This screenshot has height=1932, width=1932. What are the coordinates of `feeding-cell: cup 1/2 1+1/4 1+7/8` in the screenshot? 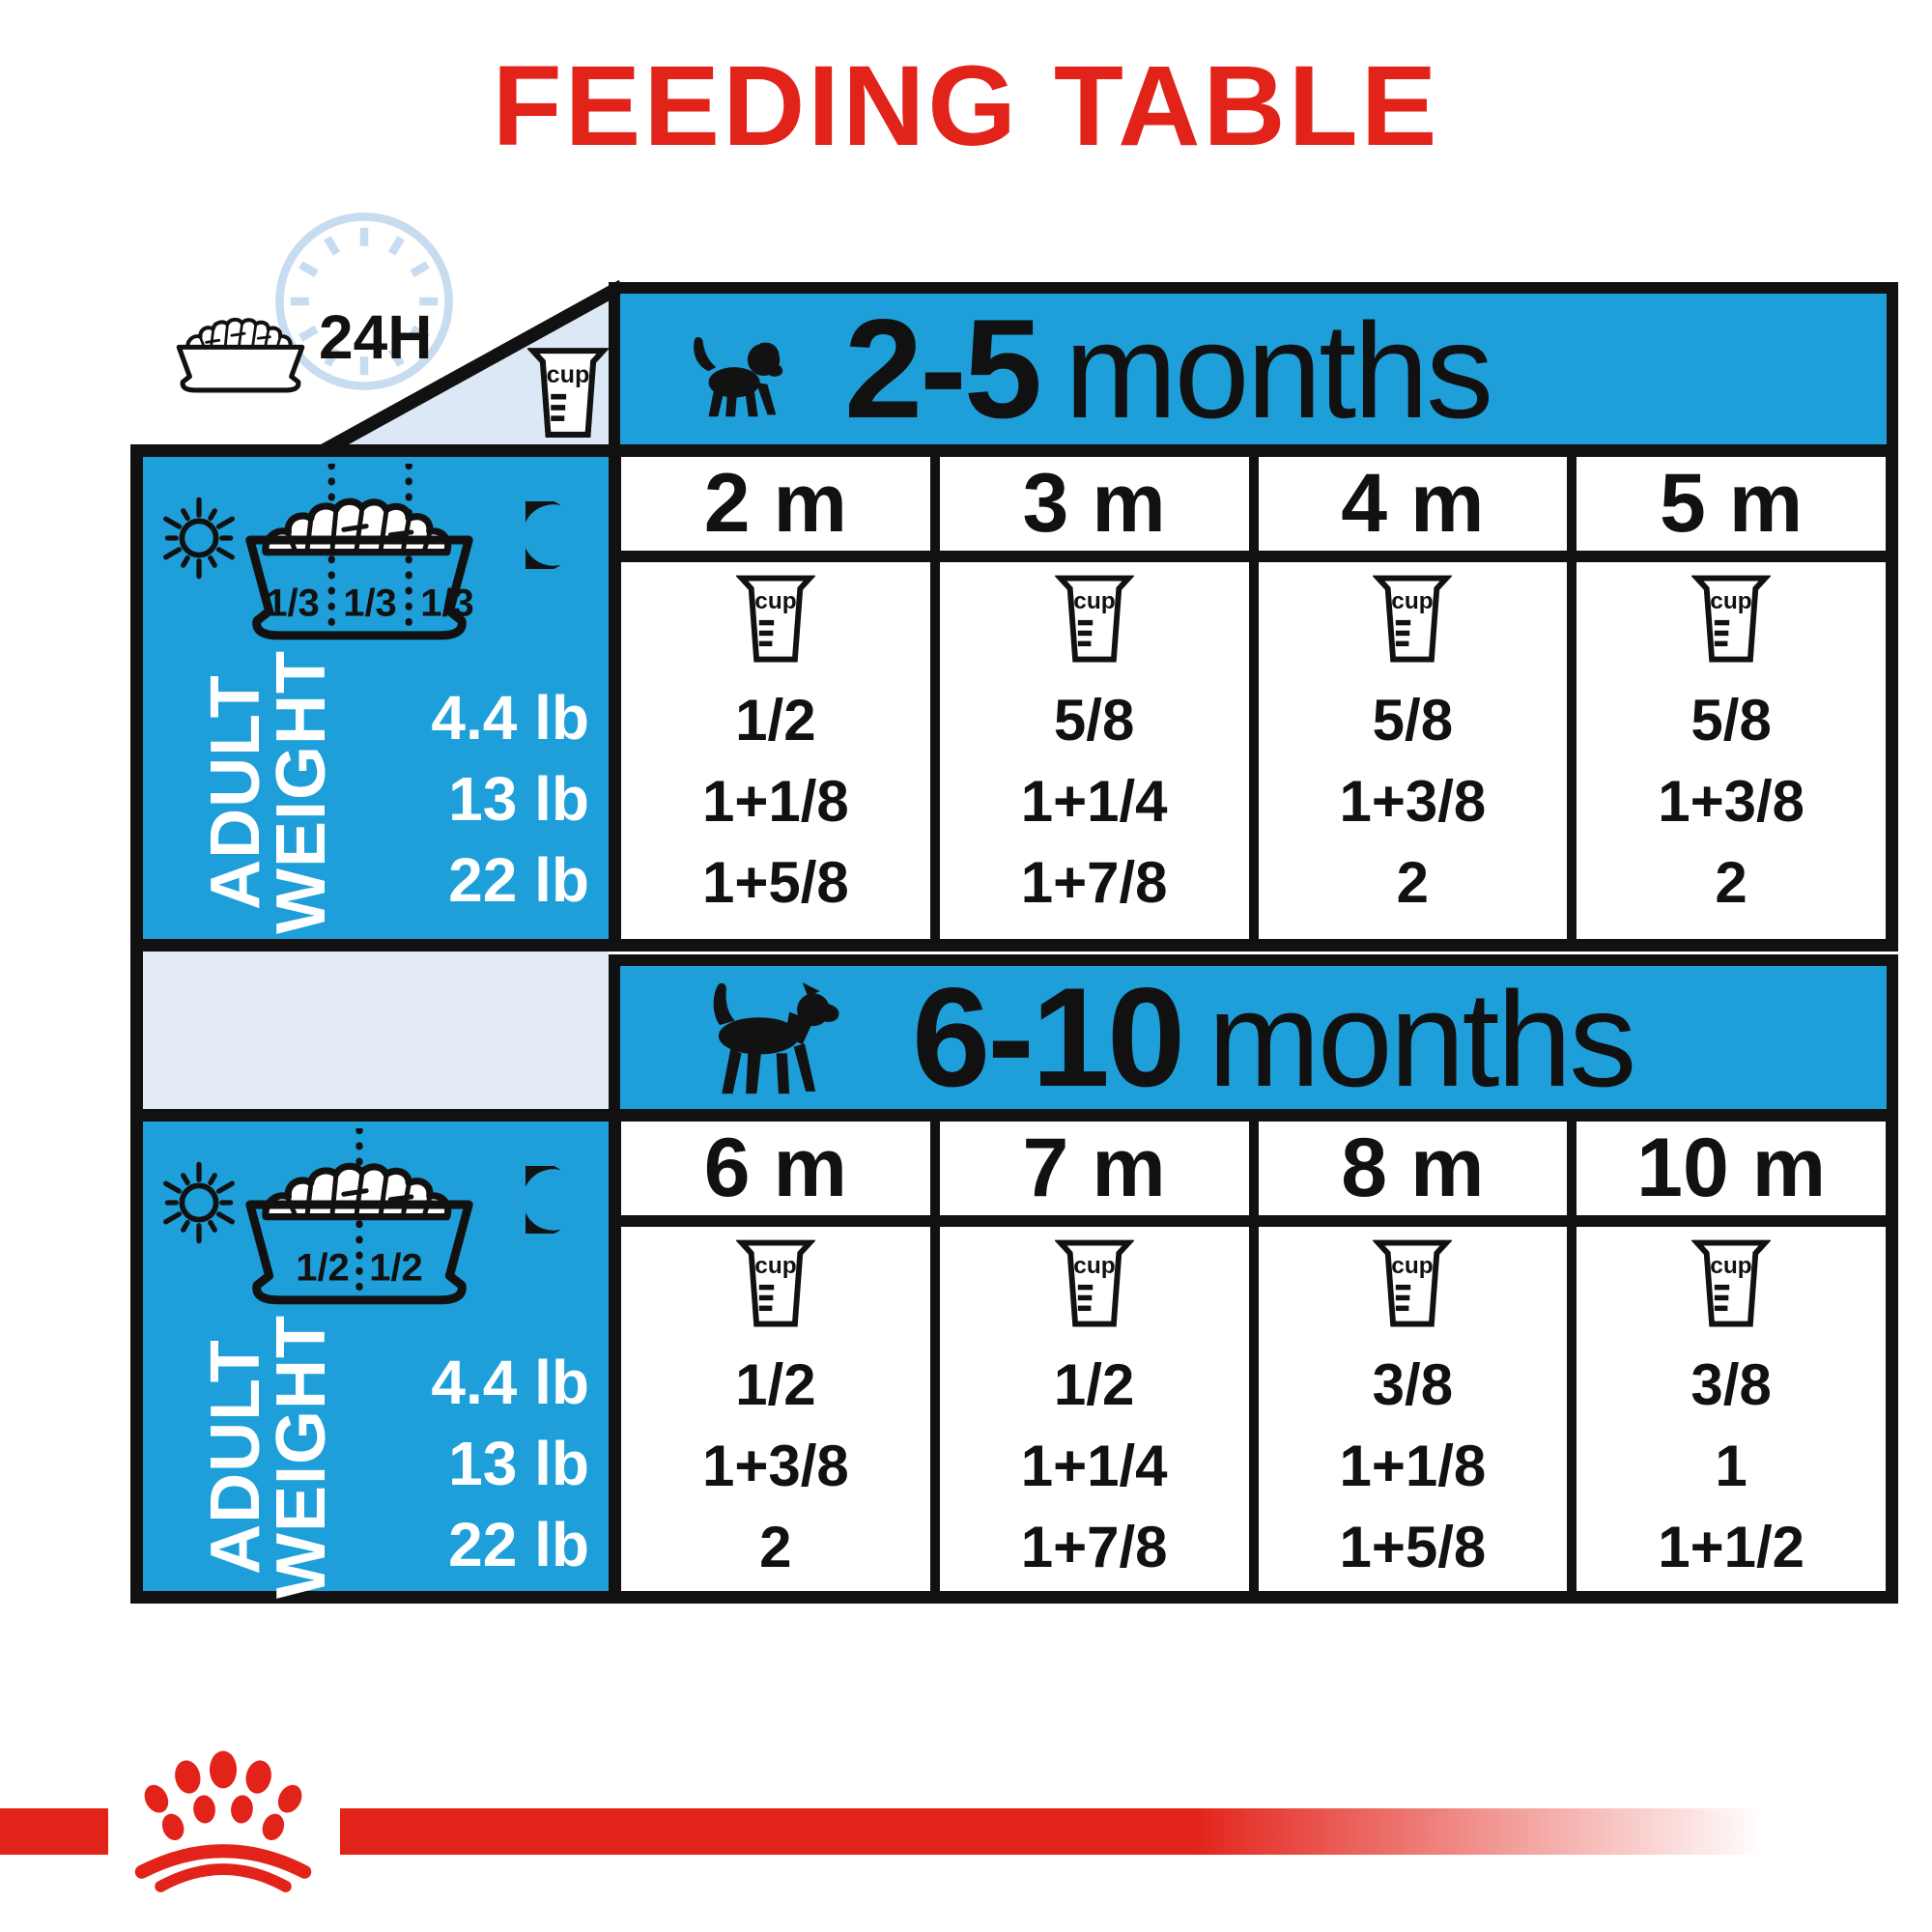 It's located at (1094, 1409).